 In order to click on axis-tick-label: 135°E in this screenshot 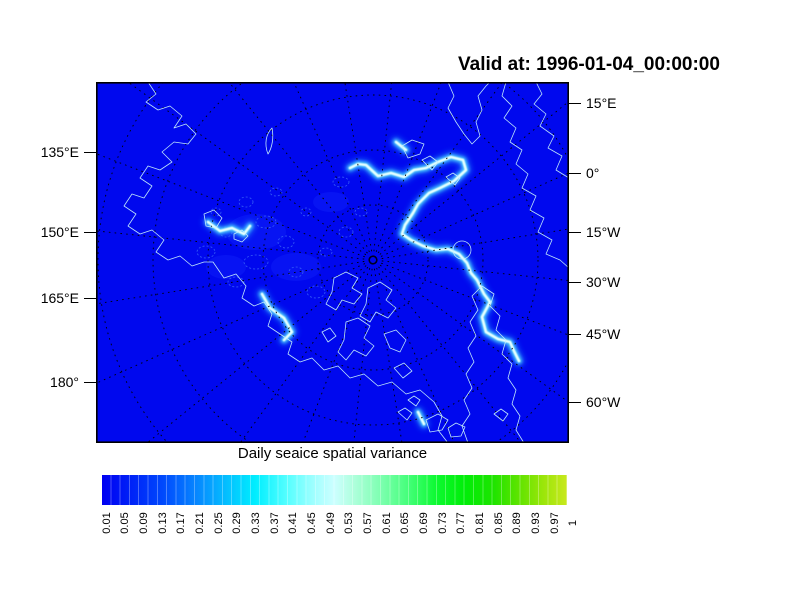, I will do `click(59, 152)`.